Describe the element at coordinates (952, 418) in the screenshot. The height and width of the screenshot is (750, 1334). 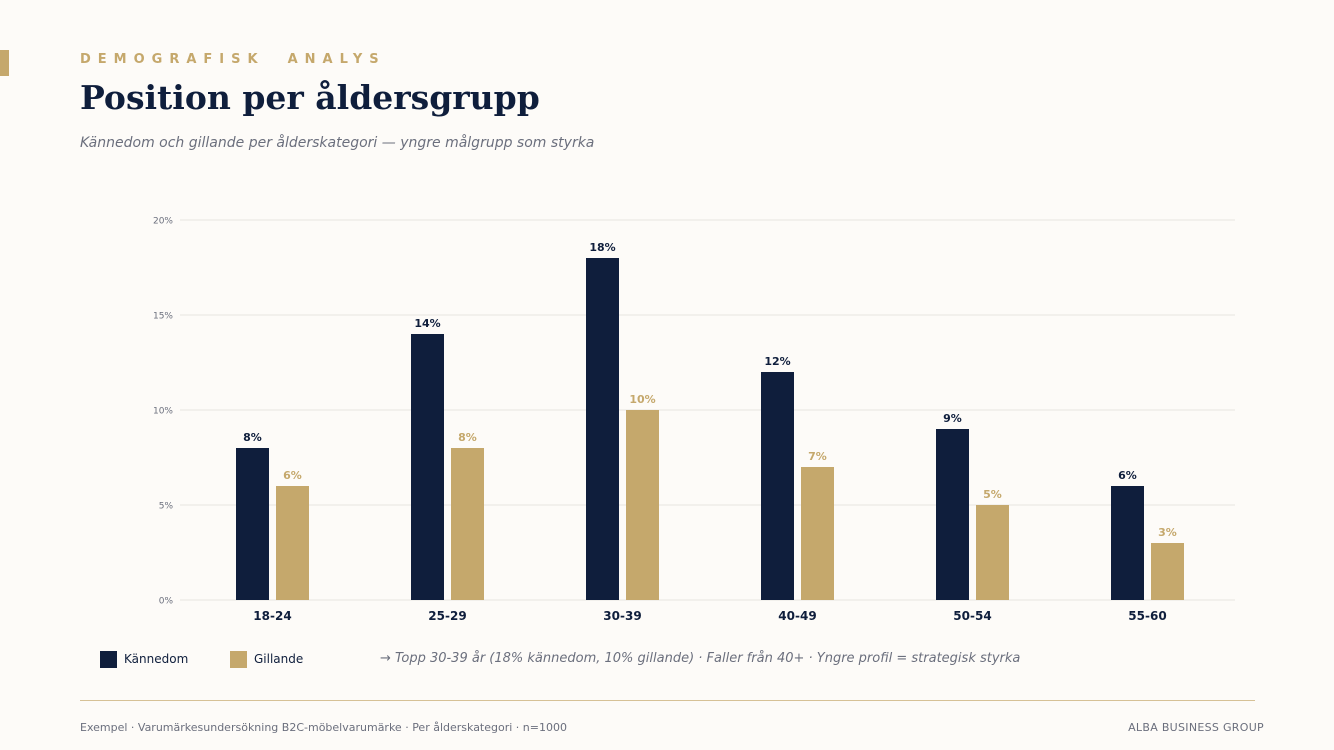
I see `data-label: 9%` at that location.